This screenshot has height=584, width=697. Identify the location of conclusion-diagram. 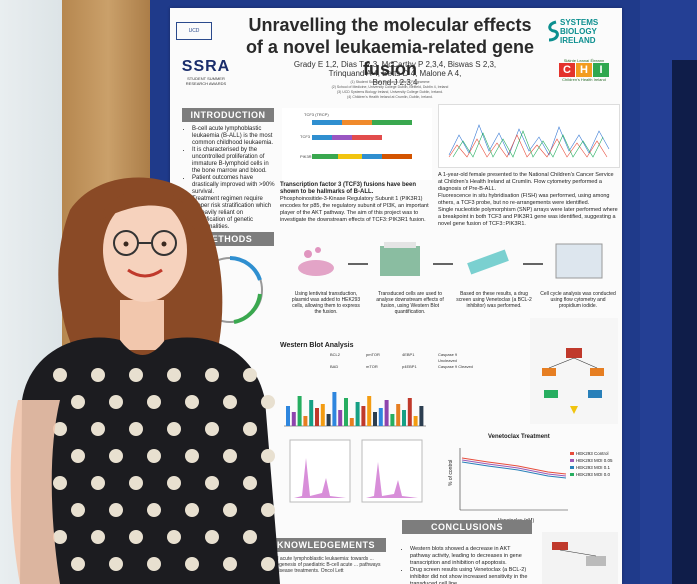
(580, 558).